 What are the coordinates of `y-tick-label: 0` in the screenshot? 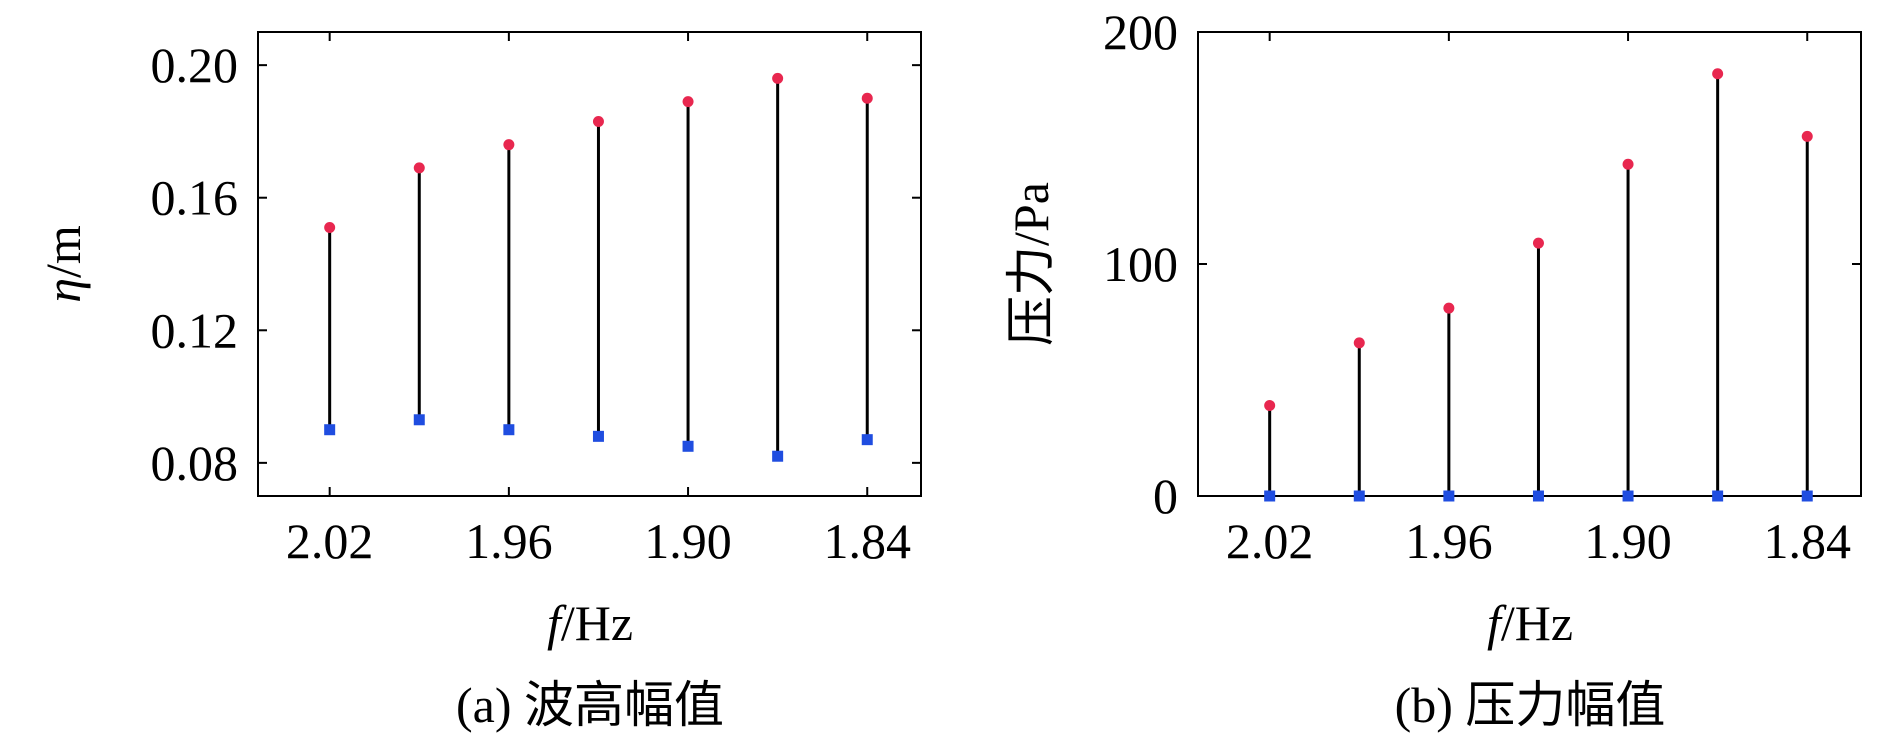 It's located at (1165, 496).